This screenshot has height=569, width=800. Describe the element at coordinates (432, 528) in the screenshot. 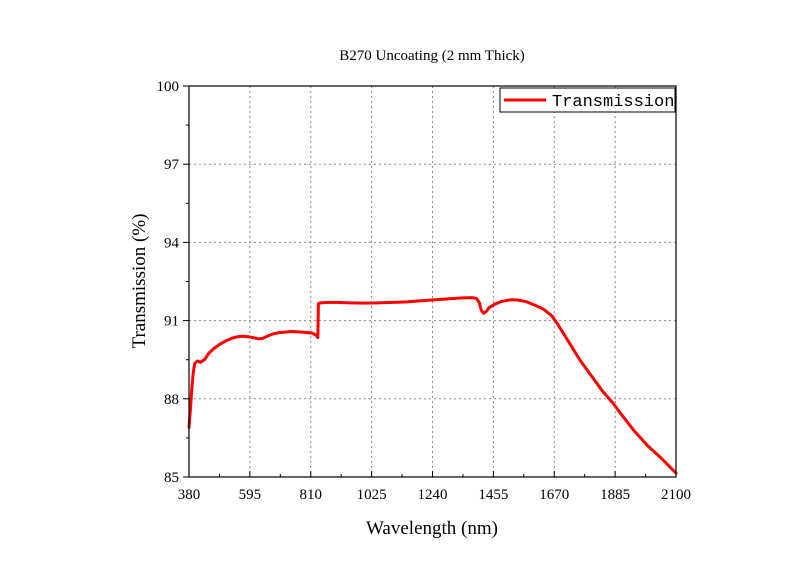

I see `x-axis-label: Wavelength (nm)` at that location.